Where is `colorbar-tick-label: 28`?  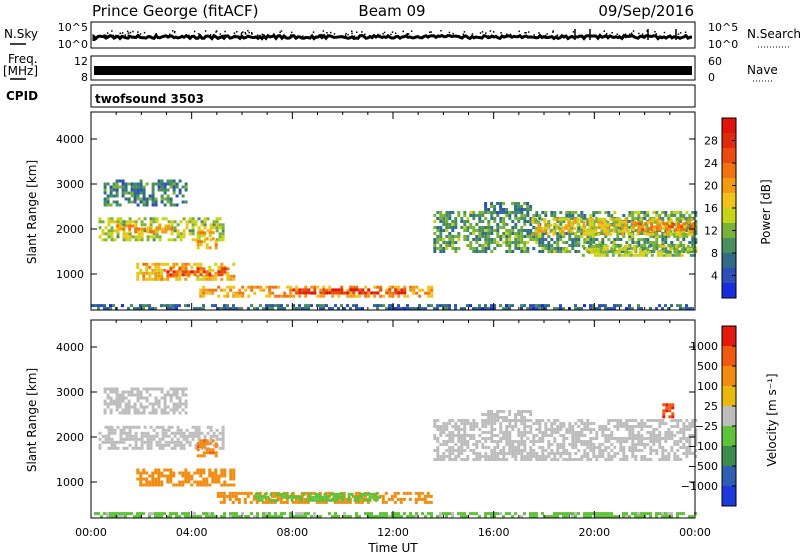
colorbar-tick-label: 28 is located at coordinates (711, 141).